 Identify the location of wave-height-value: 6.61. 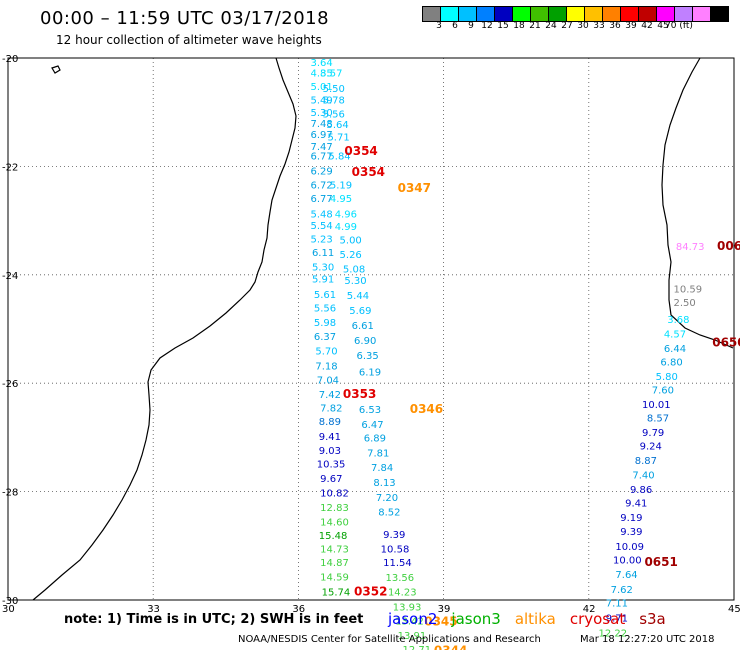
(363, 326).